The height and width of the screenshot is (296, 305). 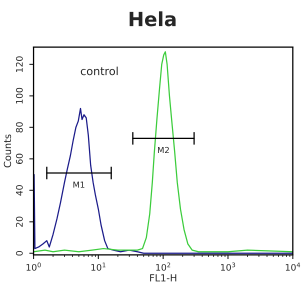 I want to click on y-tick-label: 100, so click(x=19, y=96).